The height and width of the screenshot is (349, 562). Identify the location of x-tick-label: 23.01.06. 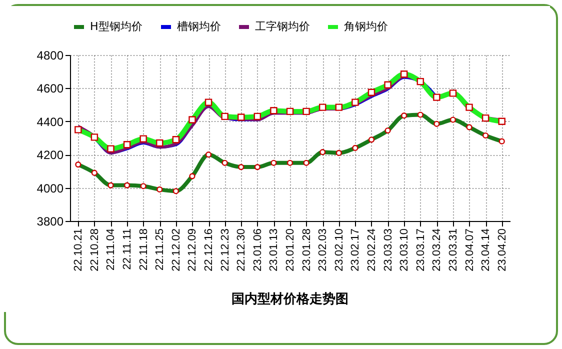
(258, 250).